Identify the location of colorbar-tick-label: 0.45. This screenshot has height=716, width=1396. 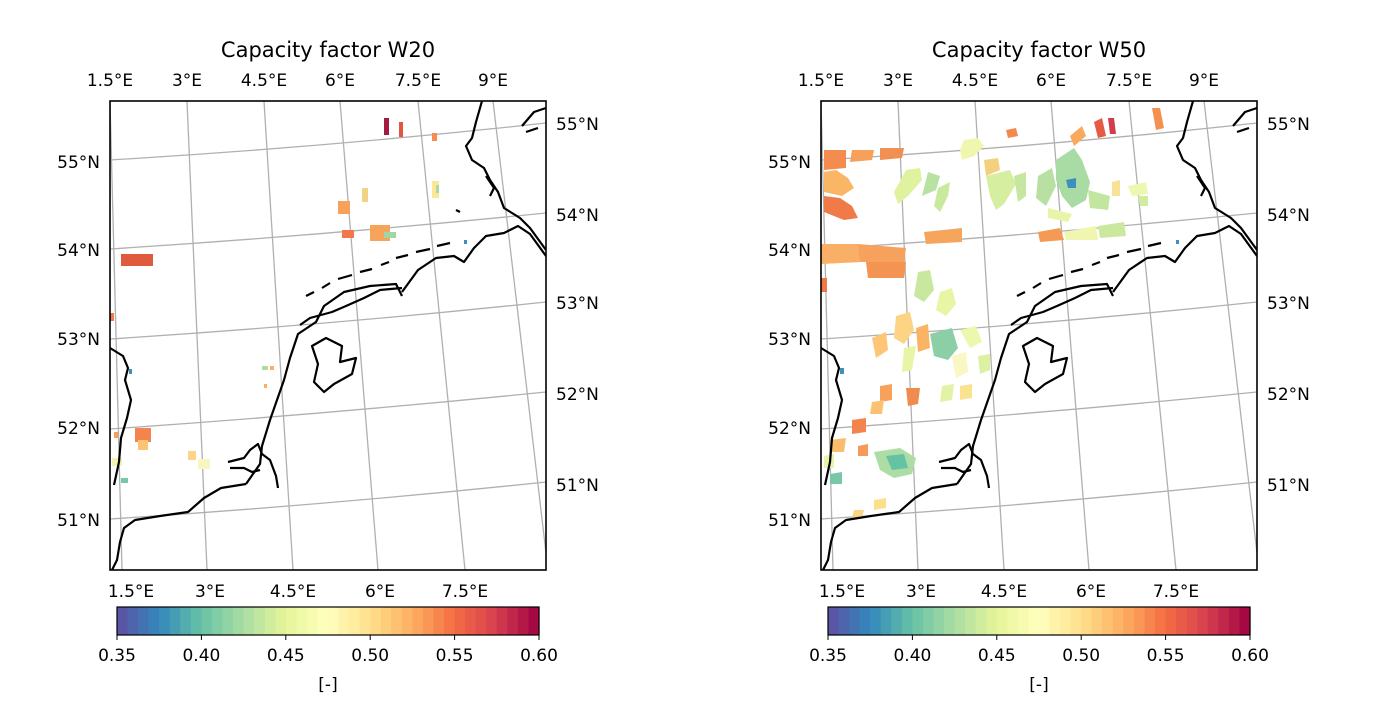
(997, 656).